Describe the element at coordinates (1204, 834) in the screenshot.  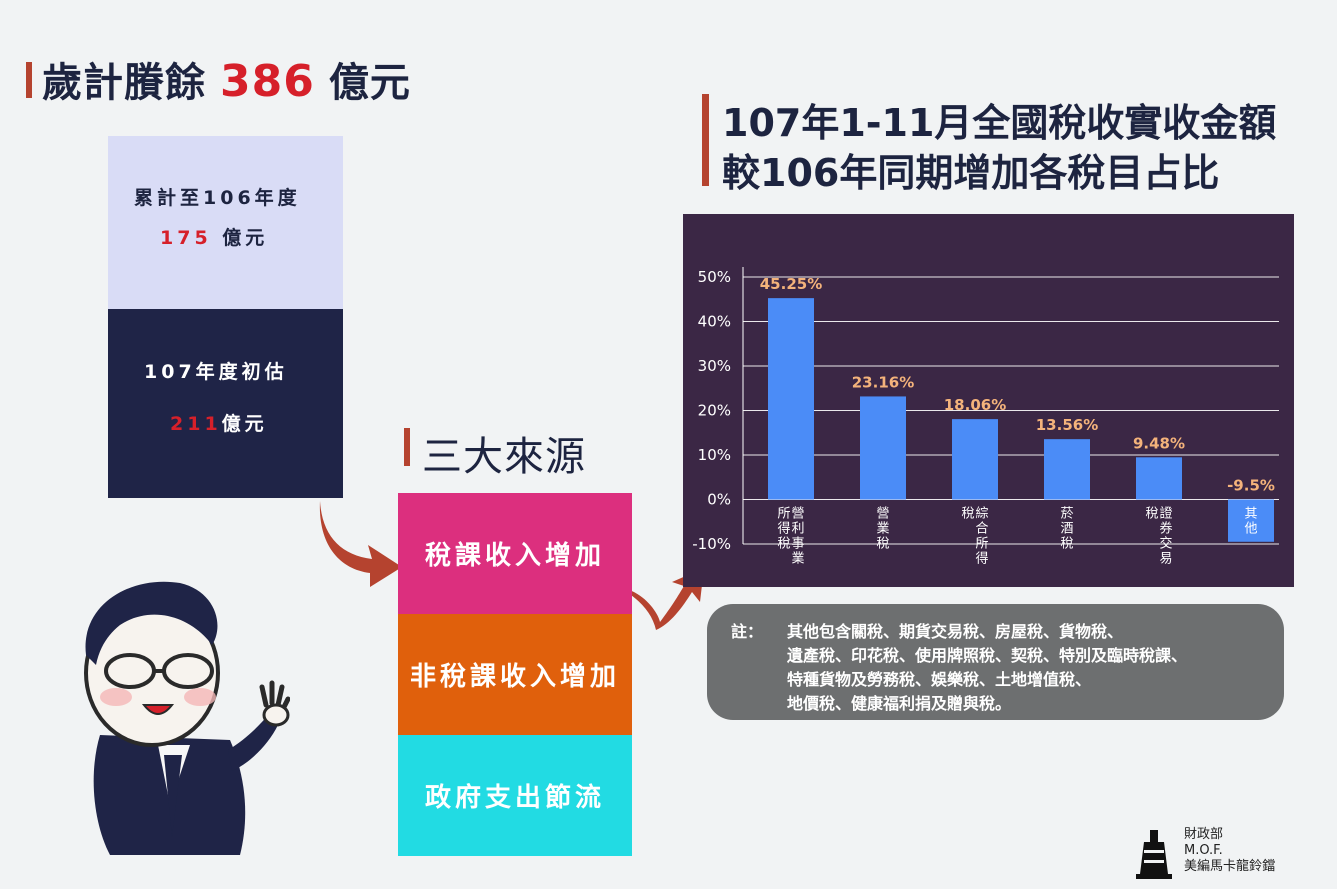
I see `logo-line1: 財政部` at that location.